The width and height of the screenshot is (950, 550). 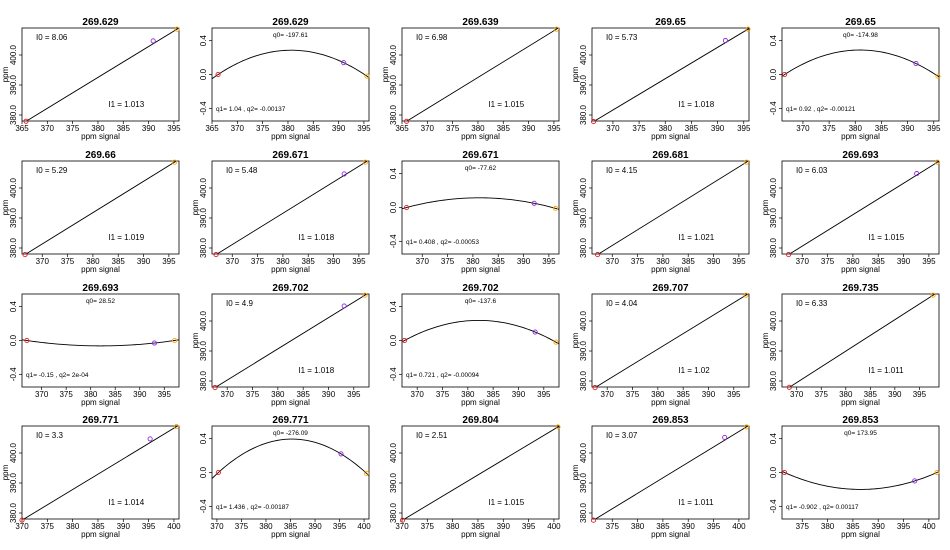 What do you see at coordinates (316, 370) in the screenshot?
I see `slope-label: I1 = 1.018` at bounding box center [316, 370].